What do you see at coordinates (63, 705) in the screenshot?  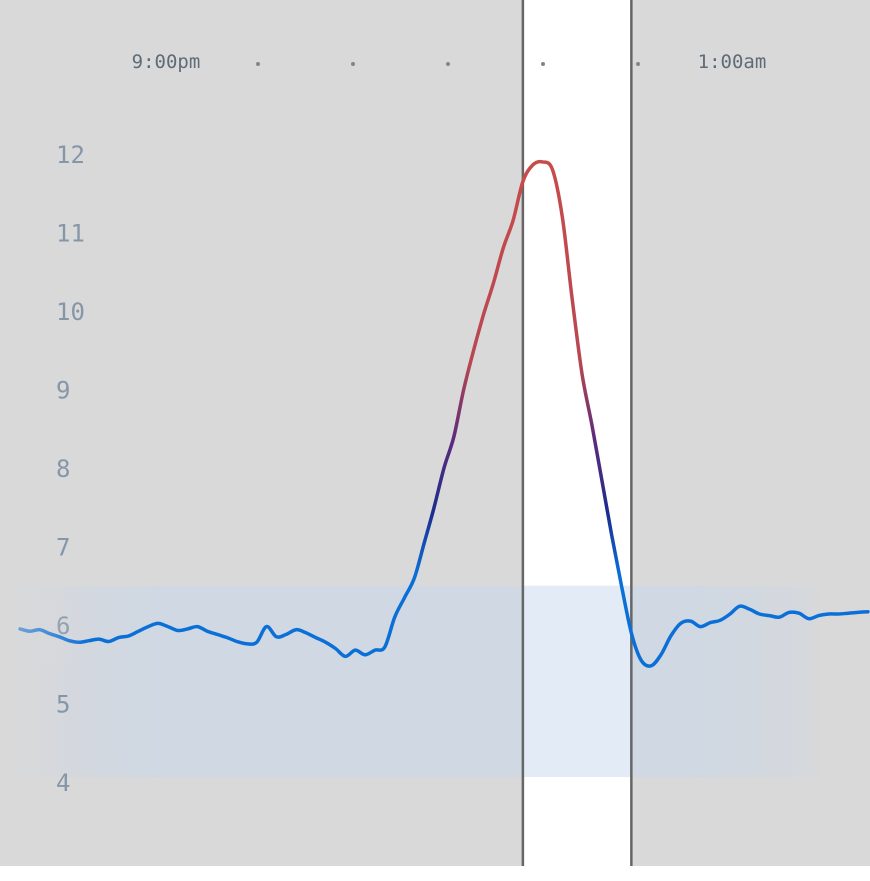 I see `y-tick-label: 5` at bounding box center [63, 705].